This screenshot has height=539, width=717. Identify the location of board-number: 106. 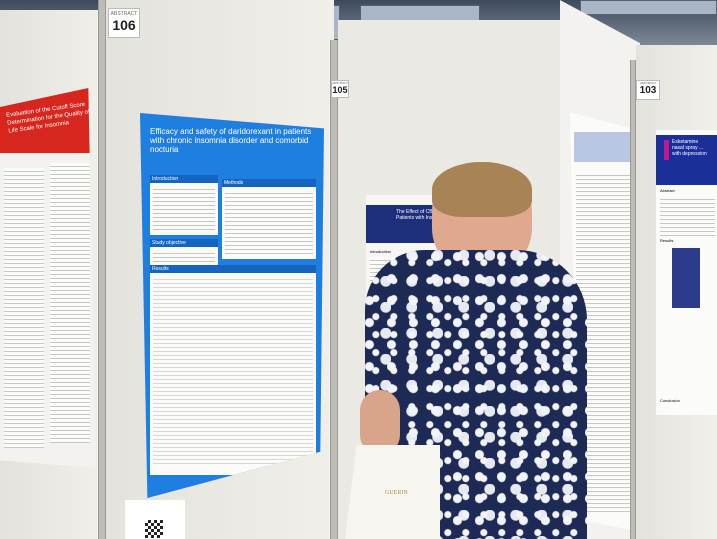
(124, 25).